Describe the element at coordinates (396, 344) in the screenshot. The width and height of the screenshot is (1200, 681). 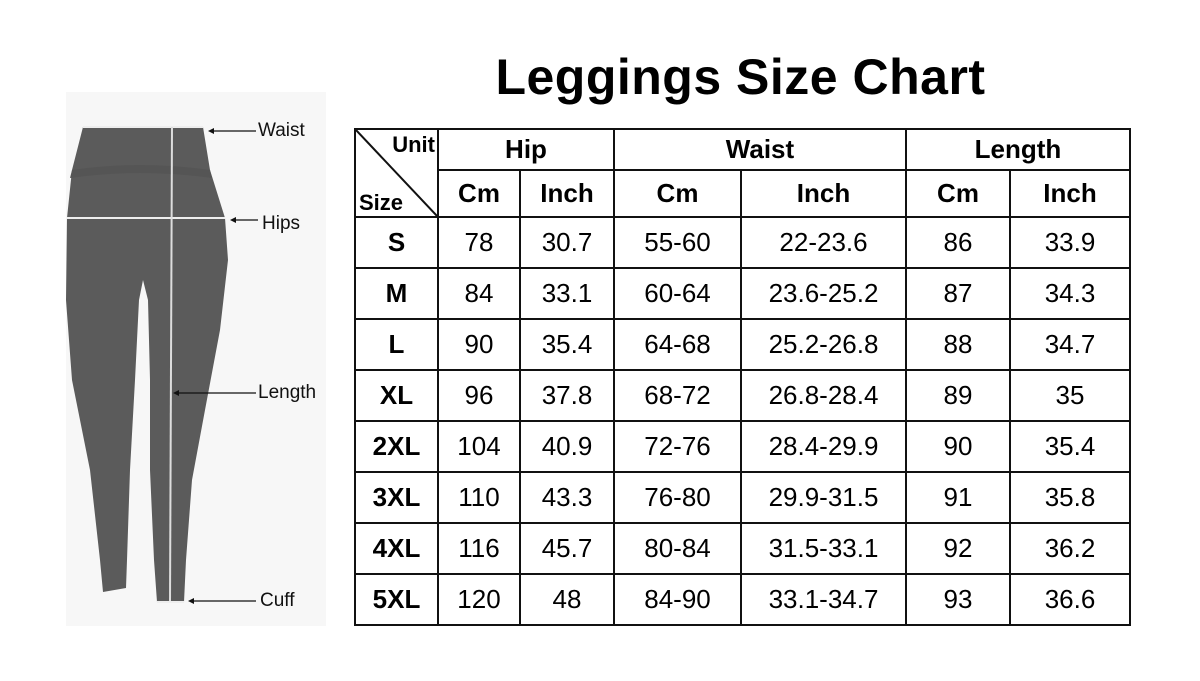
I see `size-cell: L` at that location.